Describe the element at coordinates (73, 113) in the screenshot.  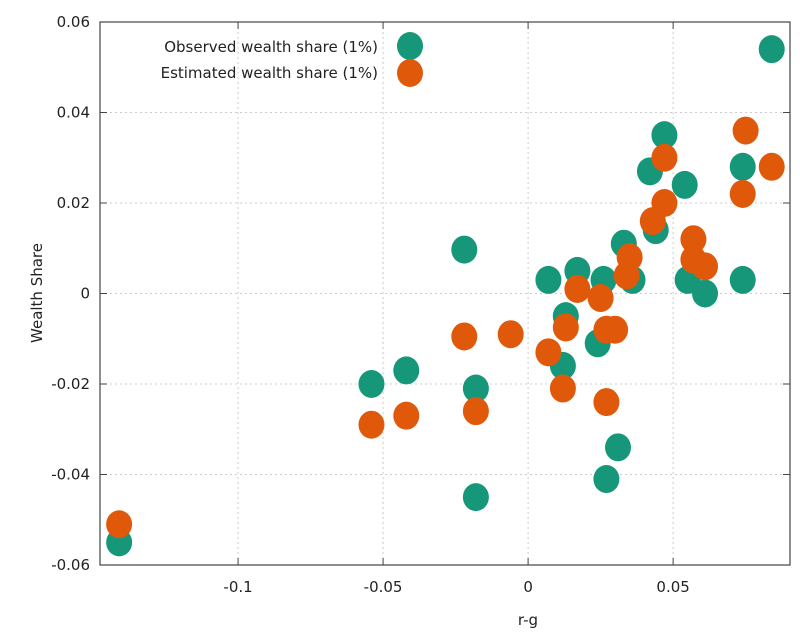
I see `y-tick-label: 0.04` at that location.